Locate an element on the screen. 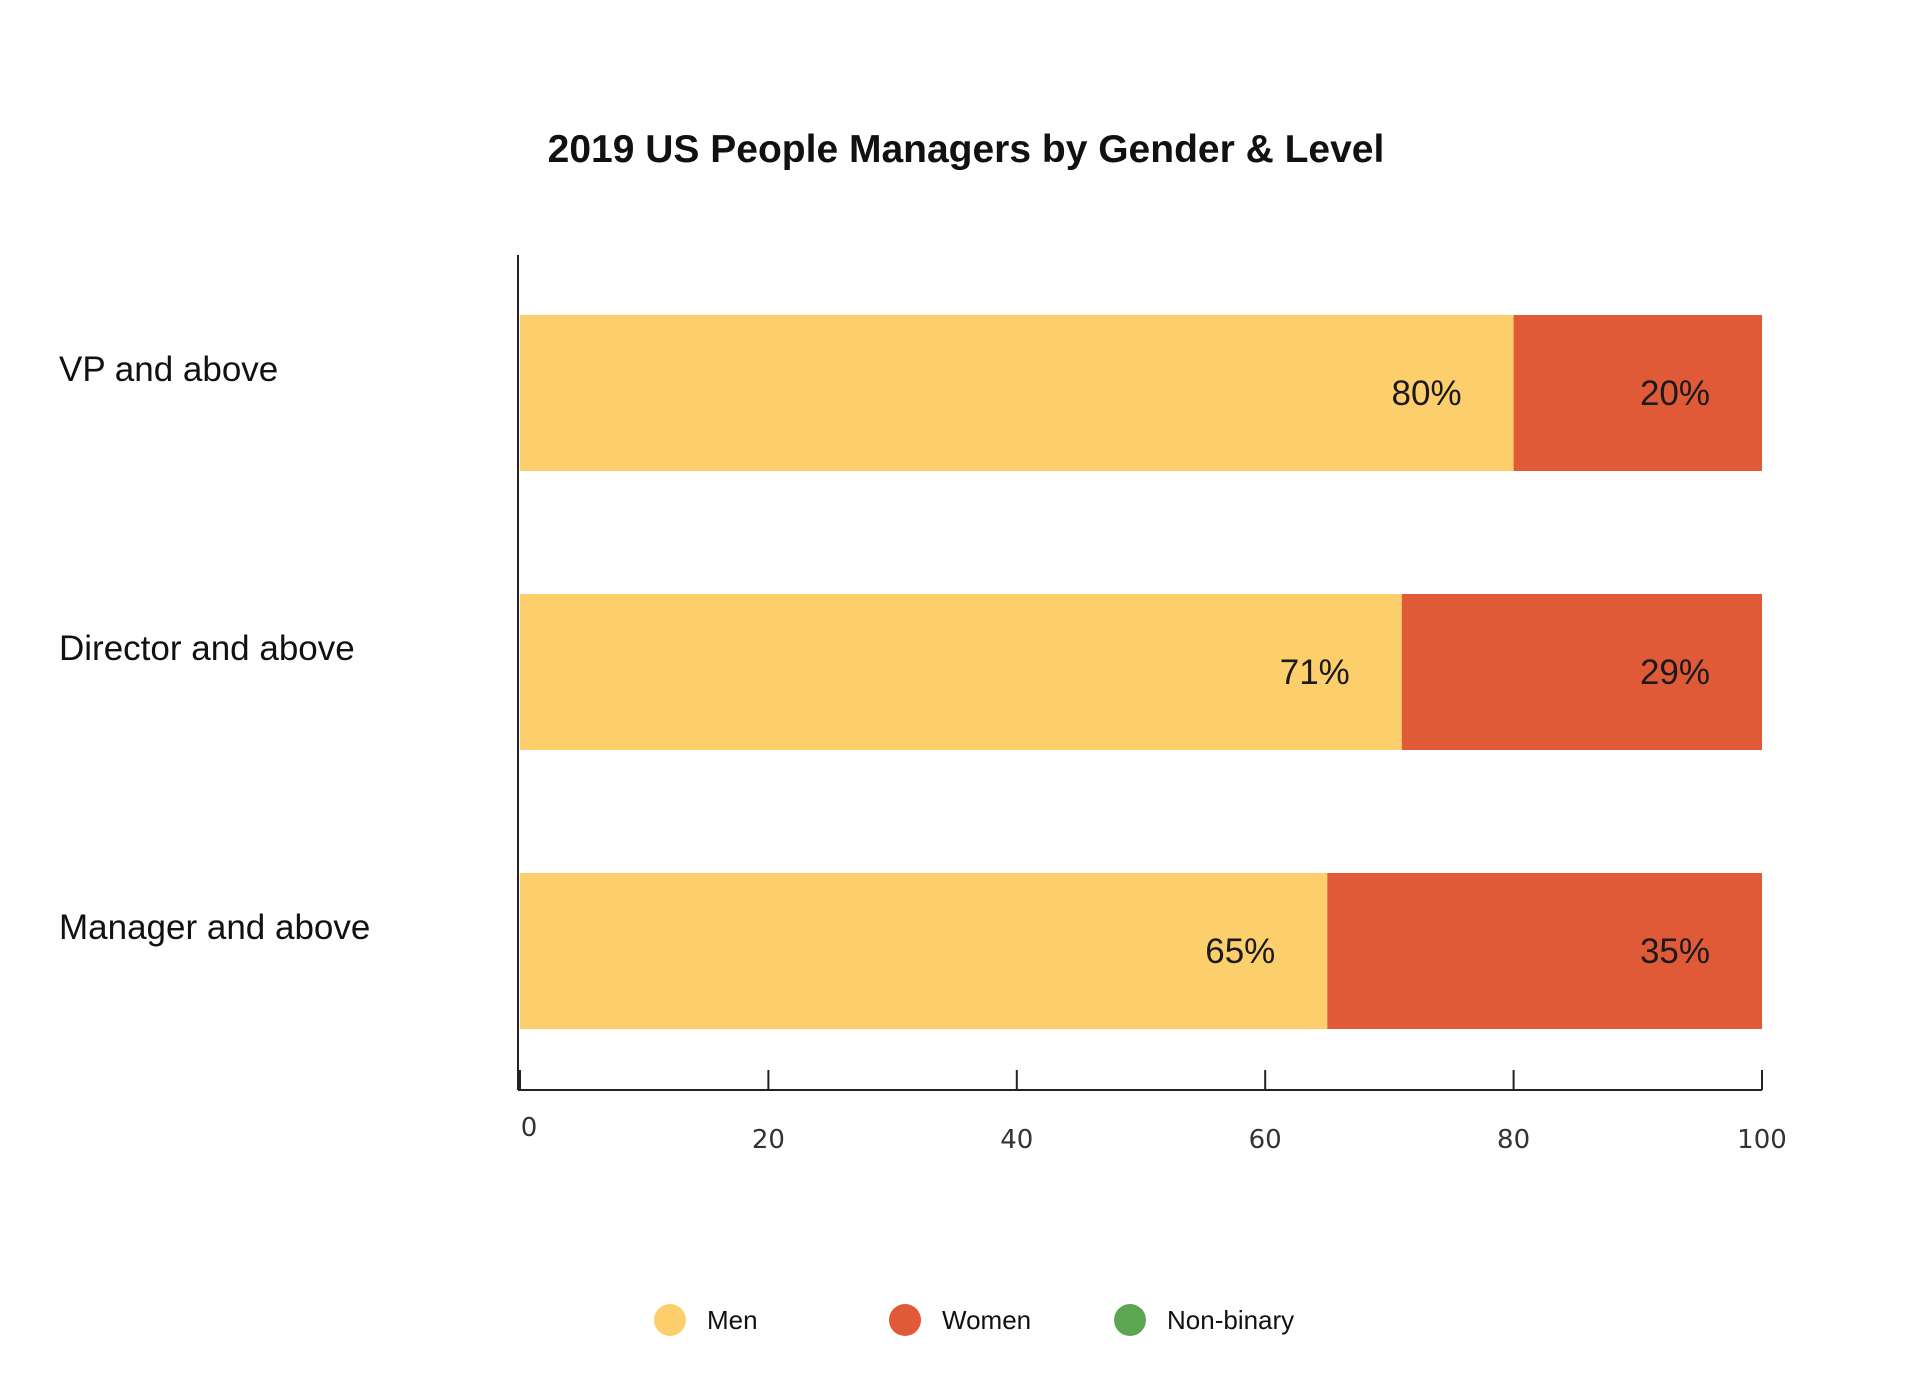  legend: Men Women Non-binary is located at coordinates (974, 1320).